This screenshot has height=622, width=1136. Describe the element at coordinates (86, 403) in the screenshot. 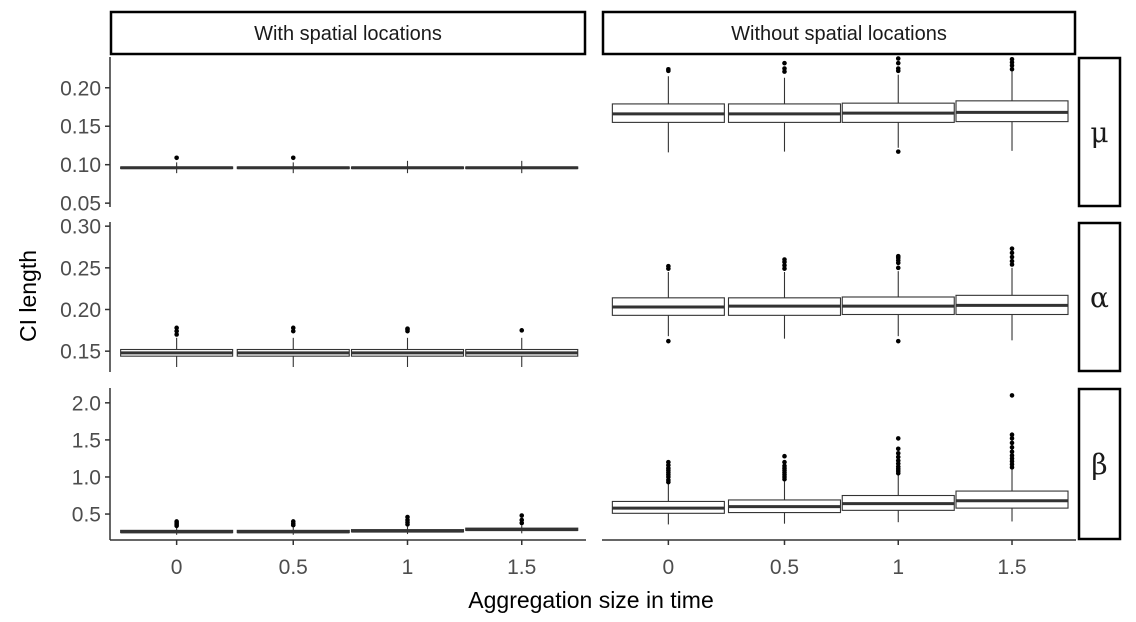

I see `y-tick-label: 2.0` at that location.